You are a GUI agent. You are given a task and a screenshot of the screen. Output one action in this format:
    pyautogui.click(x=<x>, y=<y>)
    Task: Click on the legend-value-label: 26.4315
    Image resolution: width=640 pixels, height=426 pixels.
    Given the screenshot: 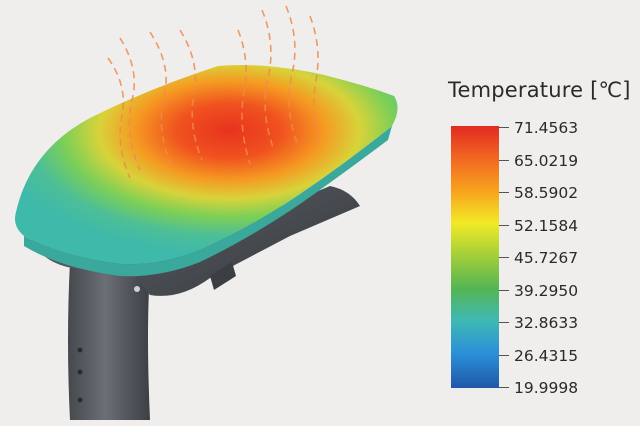 What is the action you would take?
    pyautogui.click(x=546, y=355)
    